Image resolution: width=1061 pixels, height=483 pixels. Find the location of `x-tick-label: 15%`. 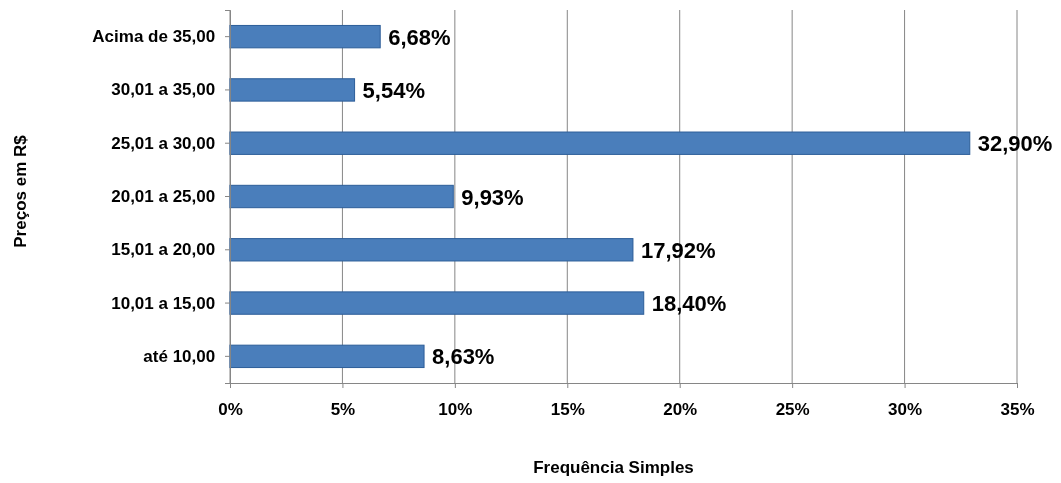

x-tick-label: 15% is located at coordinates (567, 409).